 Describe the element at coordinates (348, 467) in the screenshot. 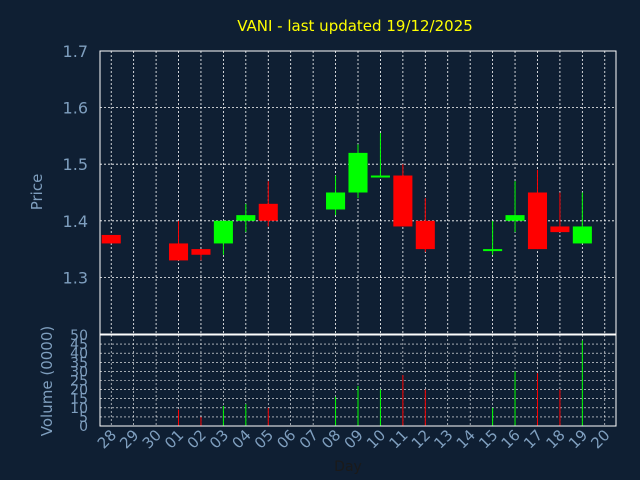

I see `x-axis-label: Day` at that location.